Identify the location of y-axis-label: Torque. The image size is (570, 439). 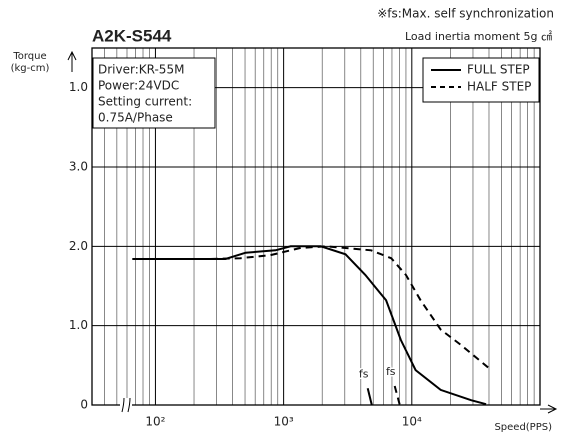
(29, 56).